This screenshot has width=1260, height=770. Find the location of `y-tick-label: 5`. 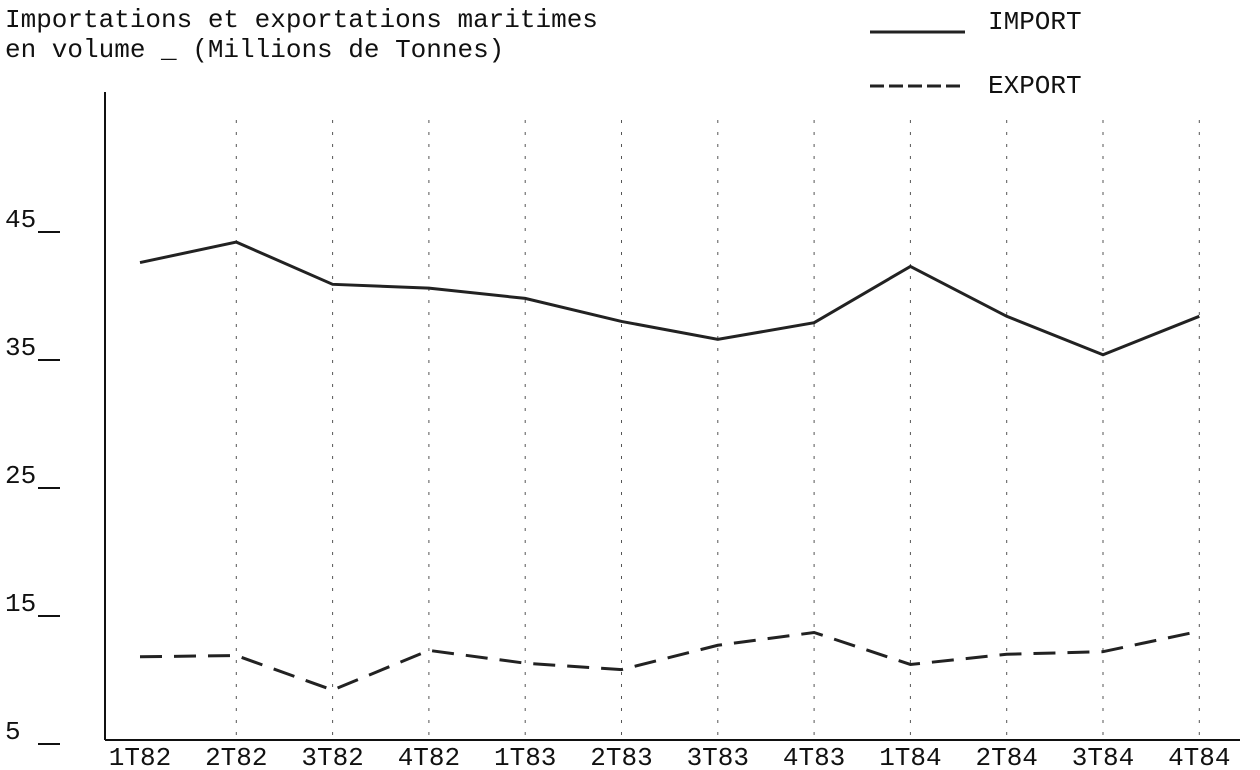

y-tick-label: 5 is located at coordinates (13, 732).